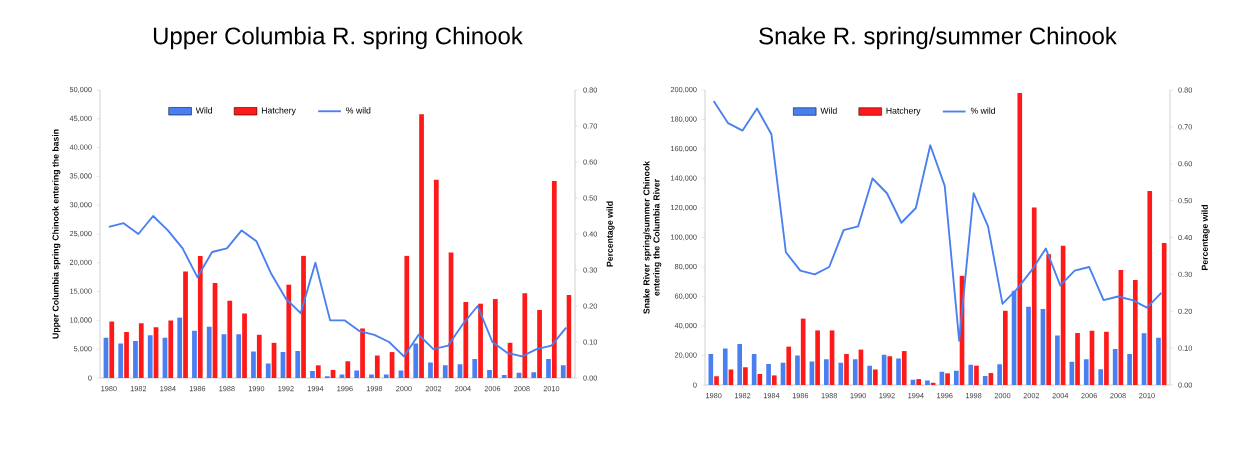 This screenshot has width=1257, height=459. I want to click on chart-title: Upper Columbia R. spring Chinook, so click(338, 38).